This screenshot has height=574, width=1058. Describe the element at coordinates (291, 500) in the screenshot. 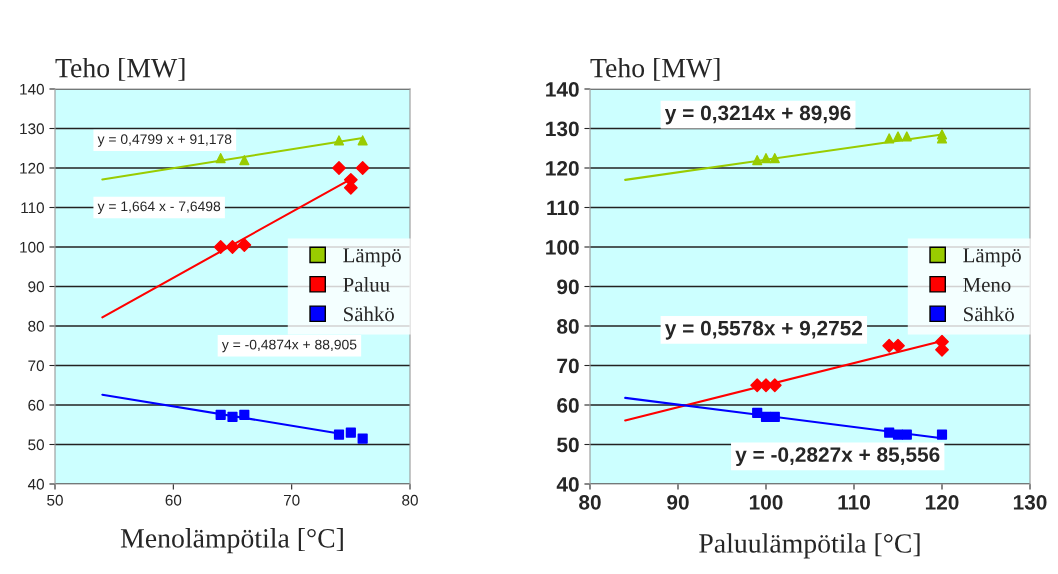

I see `x-tick-label: 70` at that location.